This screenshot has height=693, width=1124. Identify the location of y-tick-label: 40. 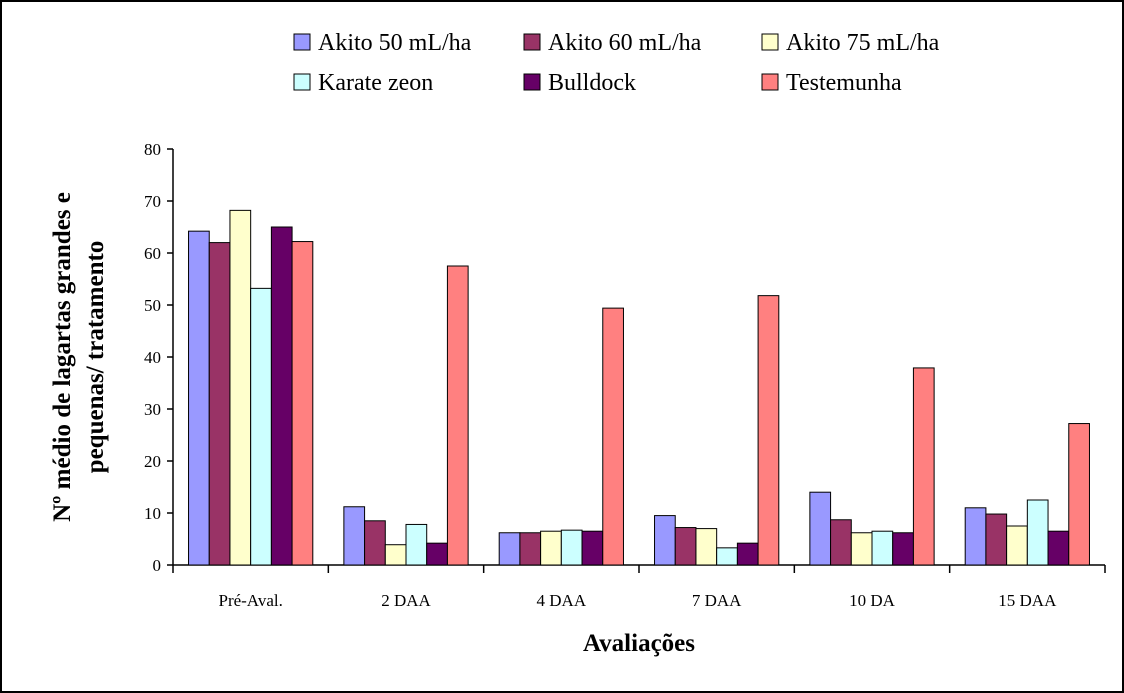
(152, 357).